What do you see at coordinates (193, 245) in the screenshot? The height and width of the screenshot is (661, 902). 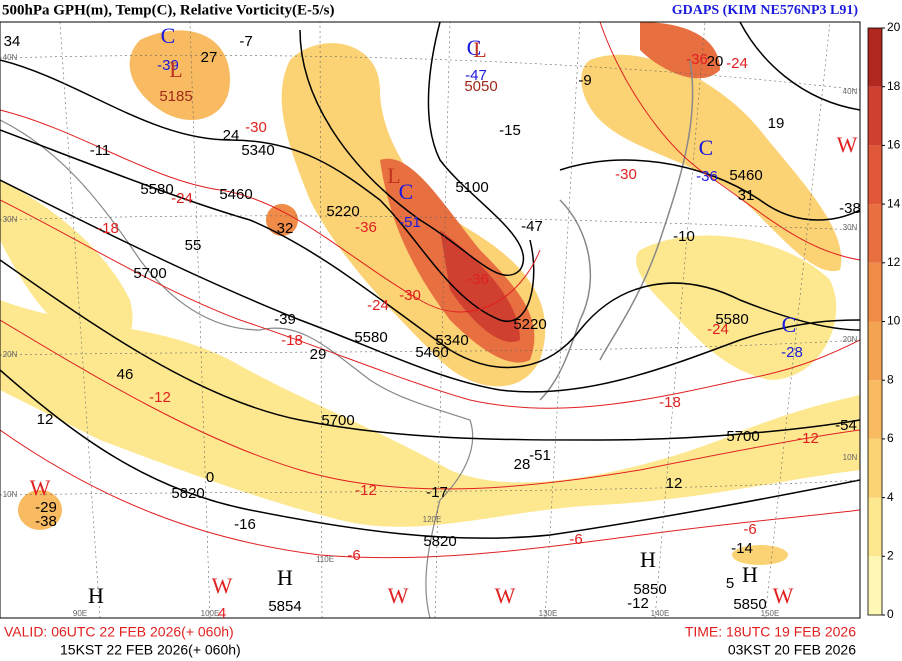 I see `contour-label: 55` at bounding box center [193, 245].